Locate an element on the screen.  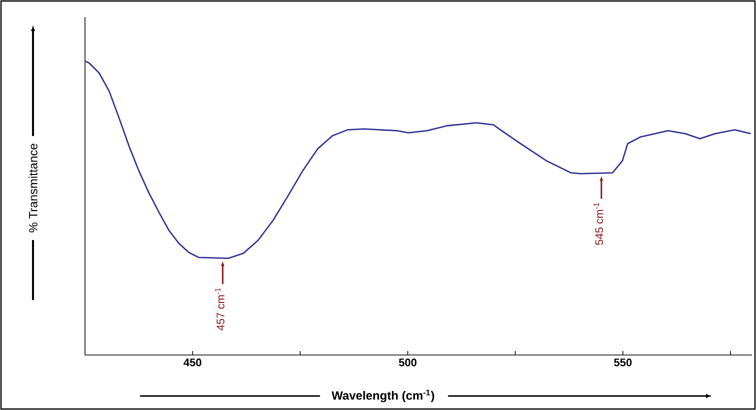
annotation: 457 cm$^{-1}$ is located at coordinates (219, 309).